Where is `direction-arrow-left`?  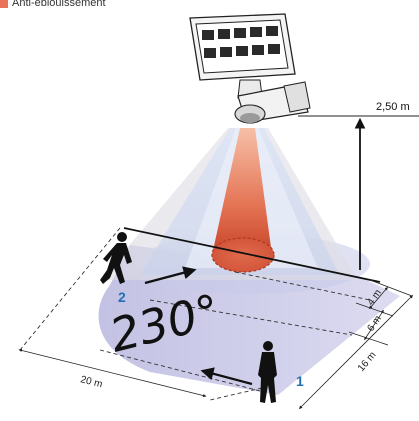 direction-arrow-left is located at coordinates (170, 275).